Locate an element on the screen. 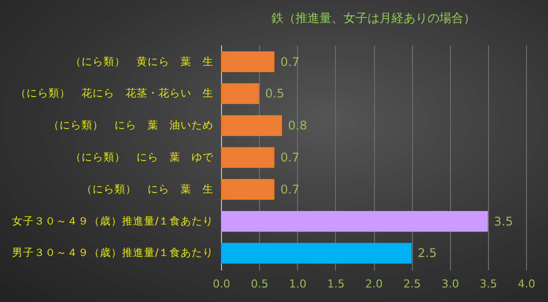  y-tick-label: （にら類） にら 葉 ゆで is located at coordinates (142, 157).